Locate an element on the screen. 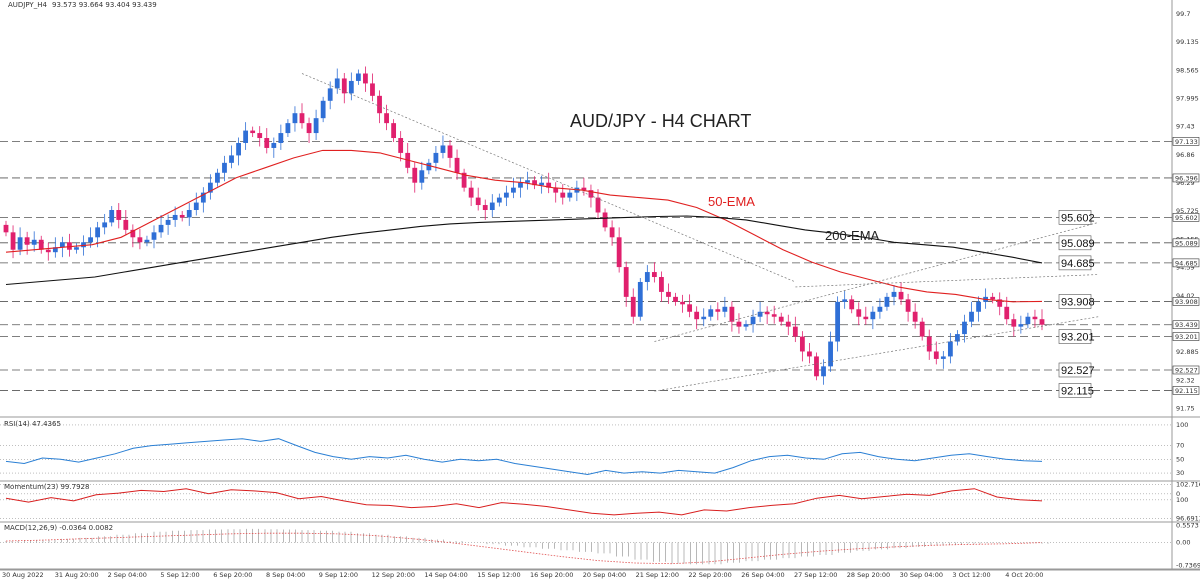 The image size is (1200, 579). sub-tick-label: 102.716 is located at coordinates (1188, 485).